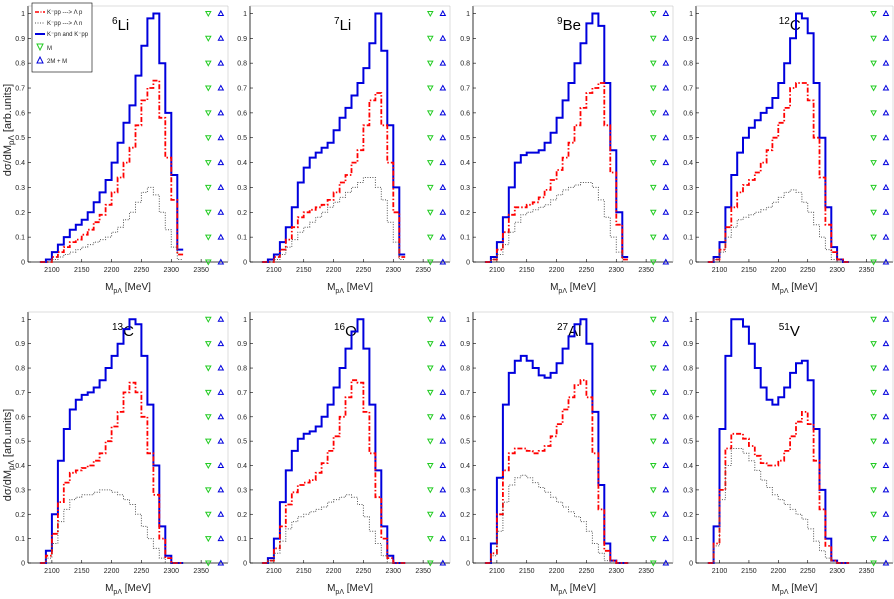 The height and width of the screenshot is (599, 894). Describe the element at coordinates (65, 13) in the screenshot. I see `legend-label-lp: K⁻pp ---> Λ p` at that location.